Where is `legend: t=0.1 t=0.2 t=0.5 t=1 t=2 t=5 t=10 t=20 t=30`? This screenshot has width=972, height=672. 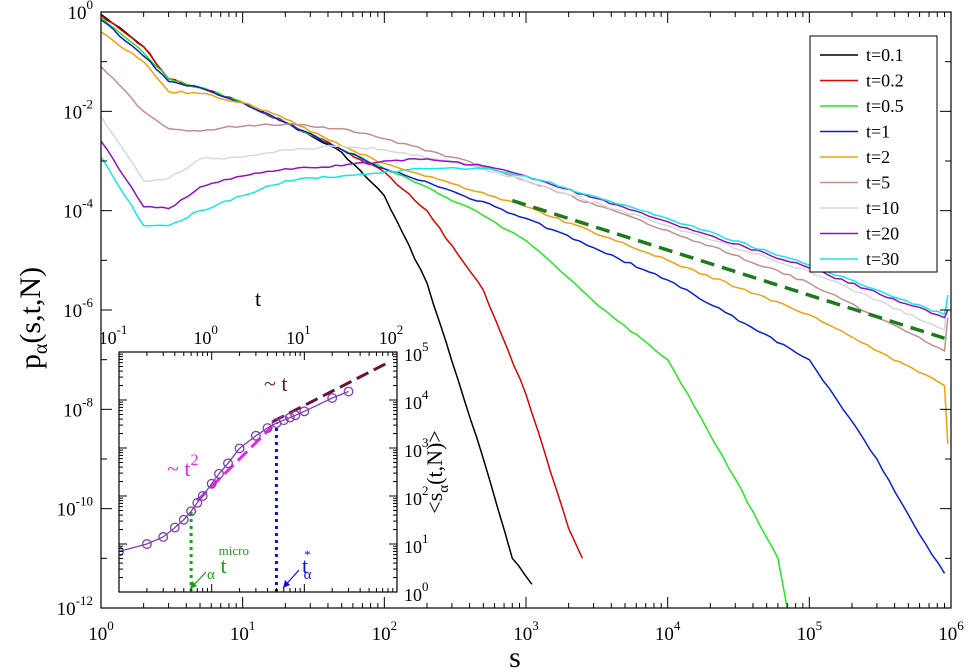 legend: t=0.1 t=0.2 t=0.5 t=1 t=2 t=5 t=10 t=20 t=30 is located at coordinates (873, 154).